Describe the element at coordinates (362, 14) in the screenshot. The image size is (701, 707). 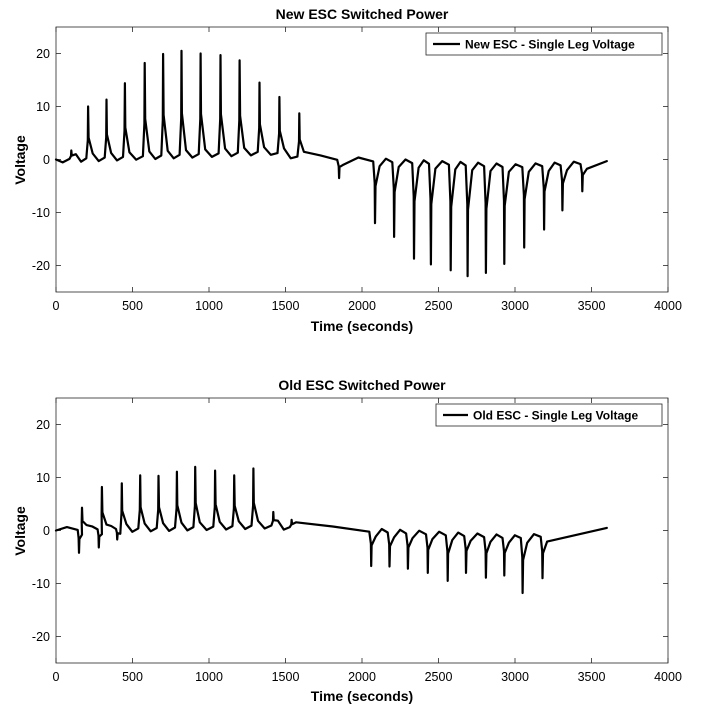
I see `chart-title: New ESC Switched Power` at that location.